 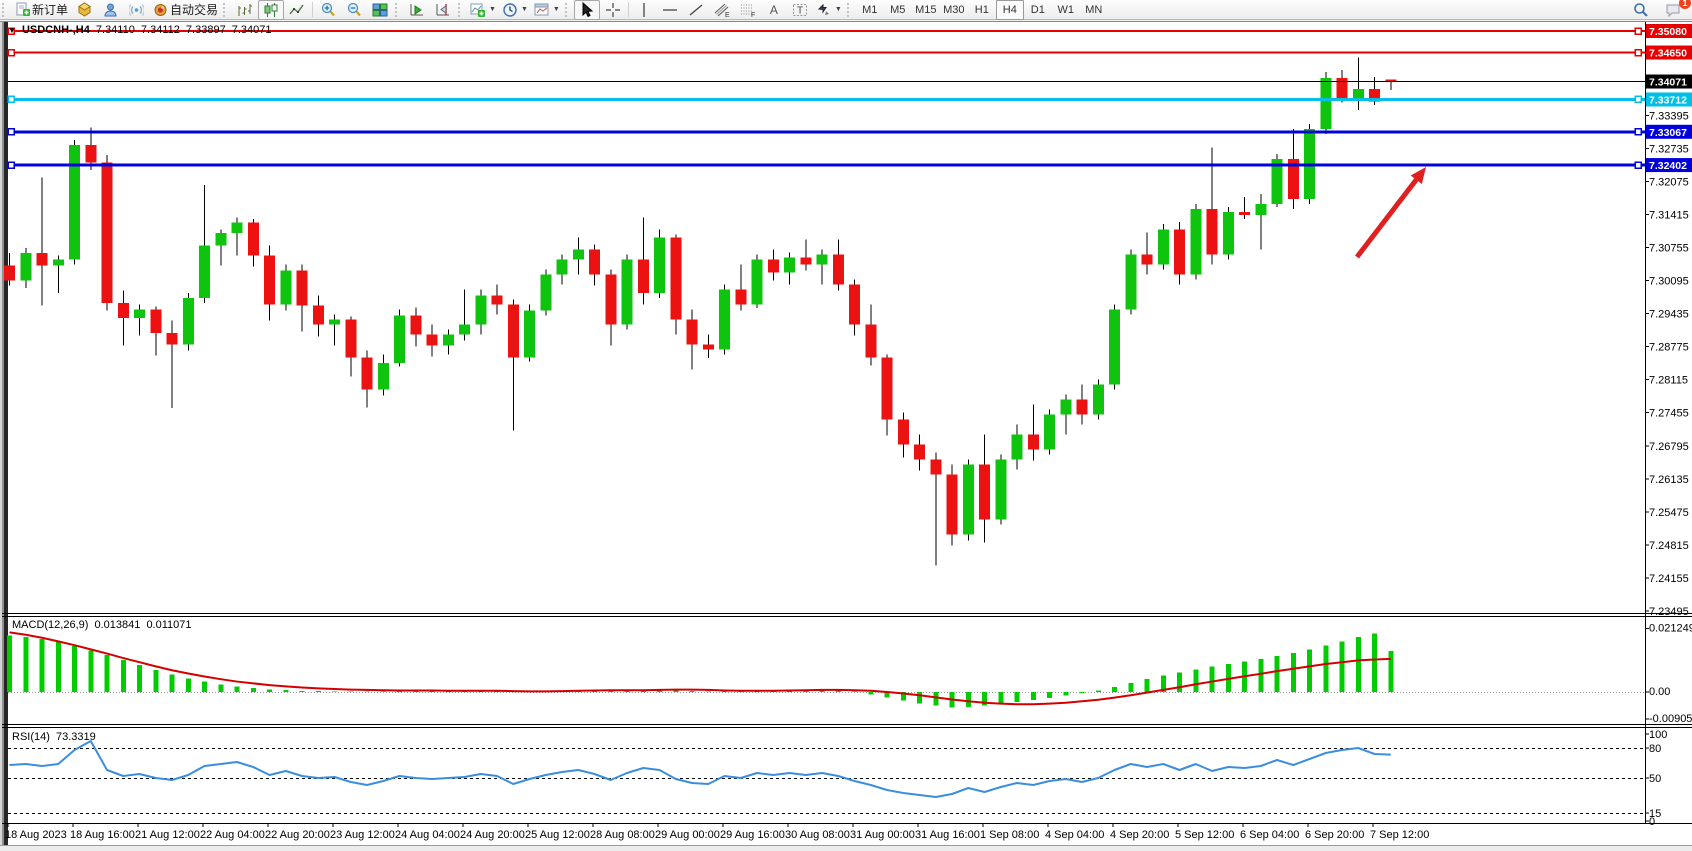 I want to click on svg-text: 6 Sep 20:00, so click(x=1334, y=835).